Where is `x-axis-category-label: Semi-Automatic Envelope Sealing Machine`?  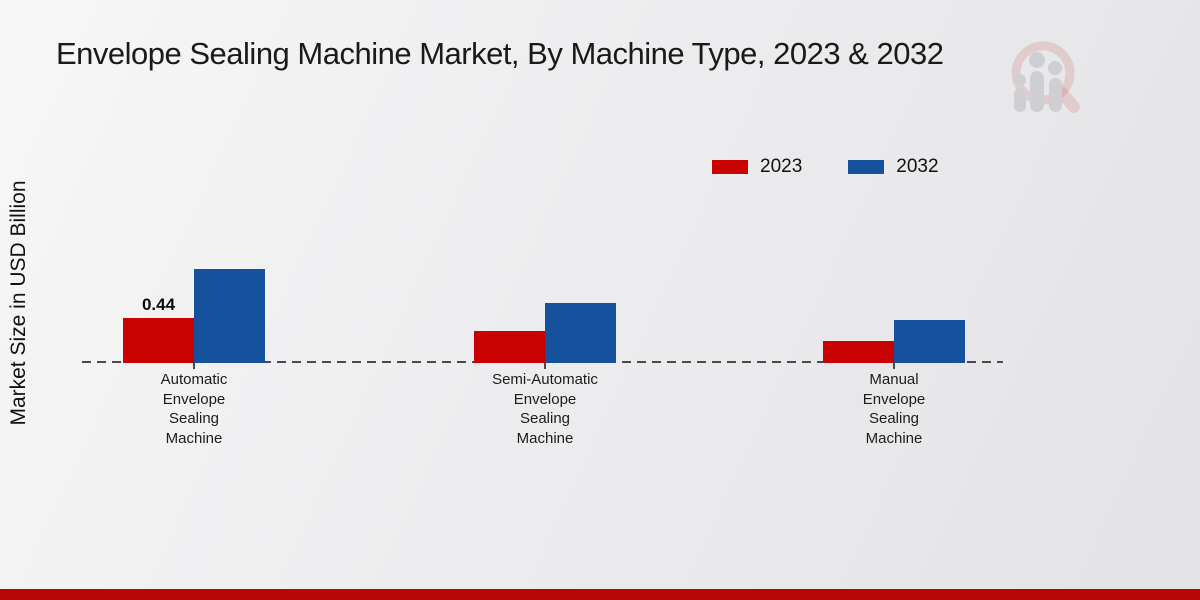 x-axis-category-label: Semi-Automatic Envelope Sealing Machine is located at coordinates (545, 409).